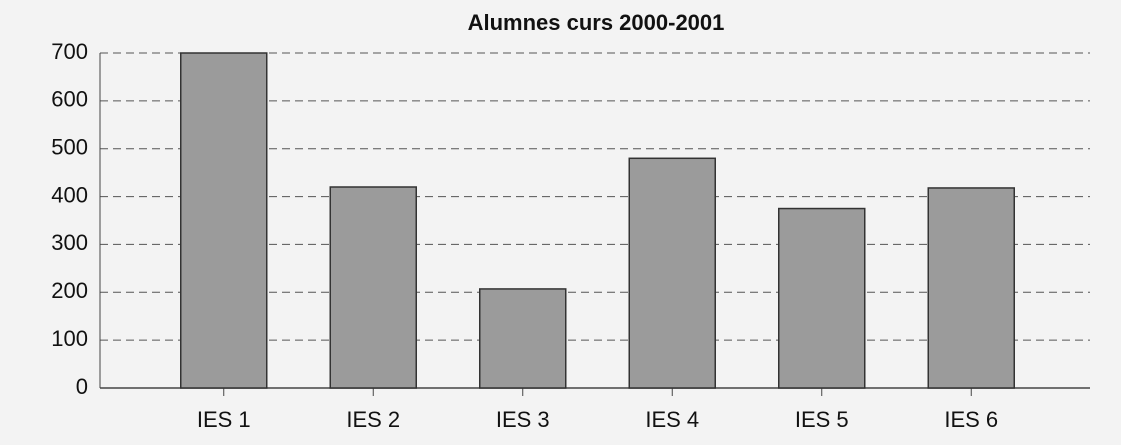  I want to click on chart-title: Alumnes curs 2000-2001, so click(596, 22).